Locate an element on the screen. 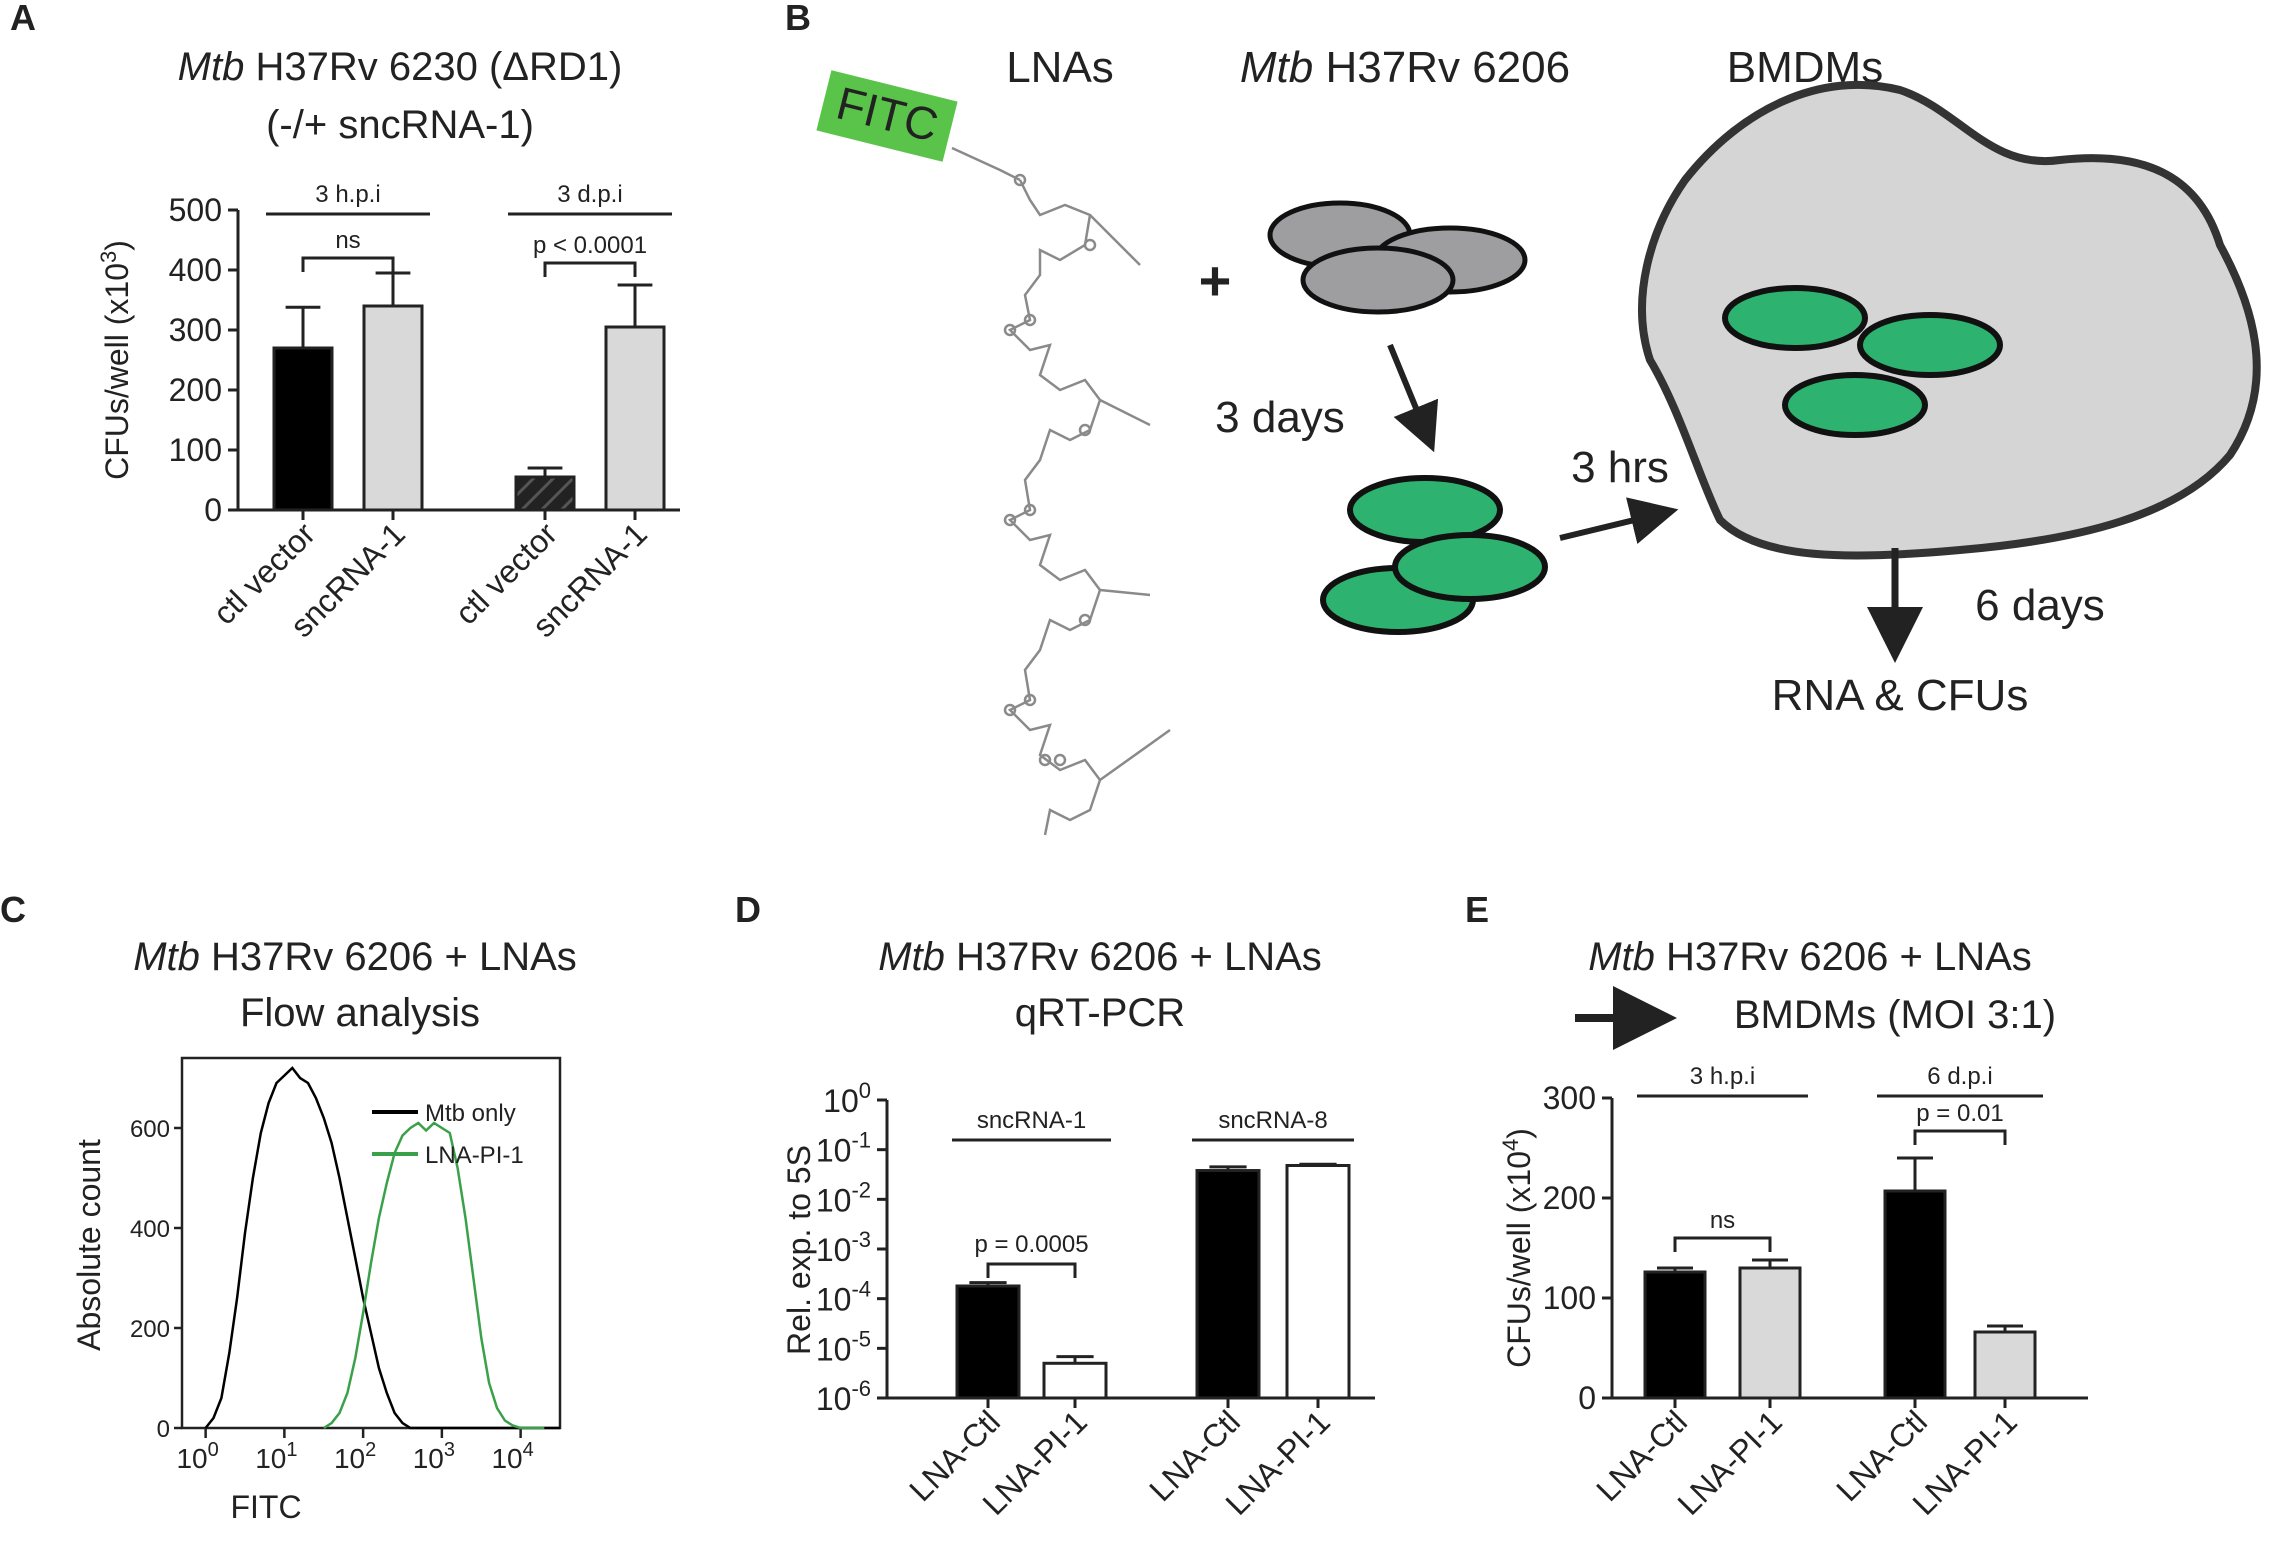  x-tick-exp: 3 is located at coordinates (449, 1450).